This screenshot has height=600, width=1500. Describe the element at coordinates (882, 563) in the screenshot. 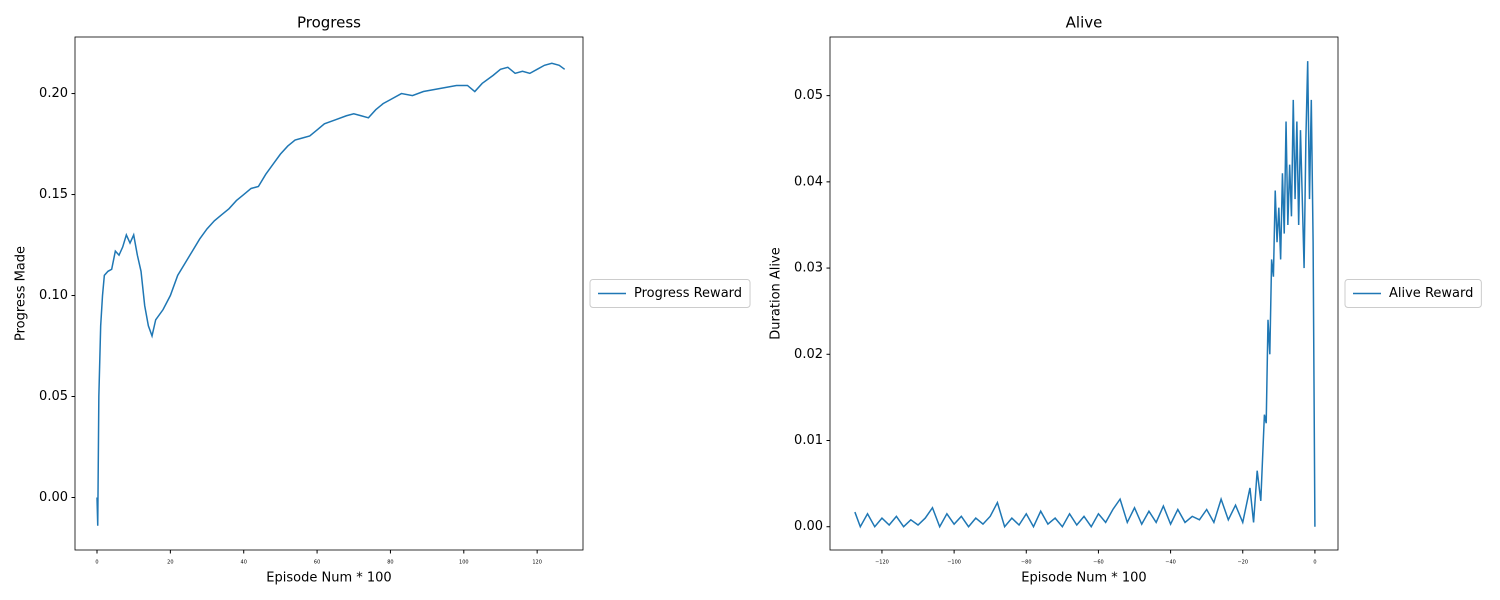

I see `x-tick-label: −120` at that location.